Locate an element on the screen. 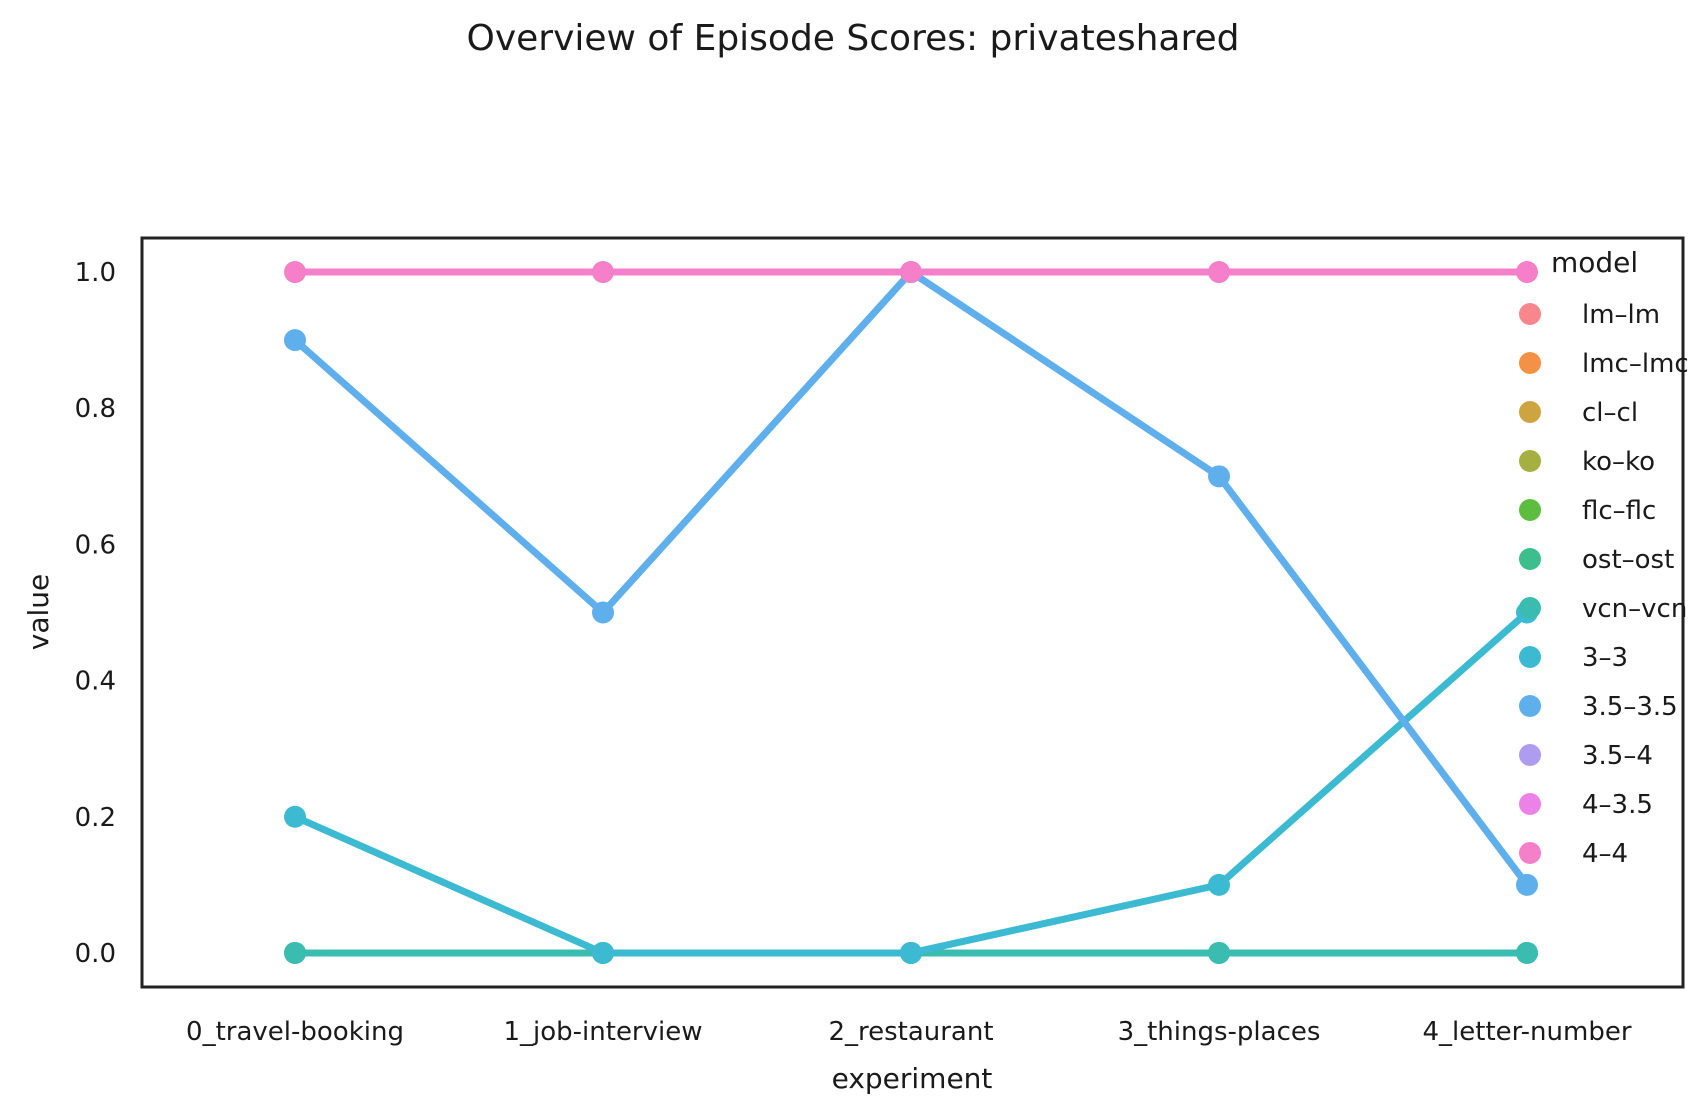 Image resolution: width=1707 pixels, height=1106 pixels. legend-item: 3.5–3.5 is located at coordinates (1598, 707).